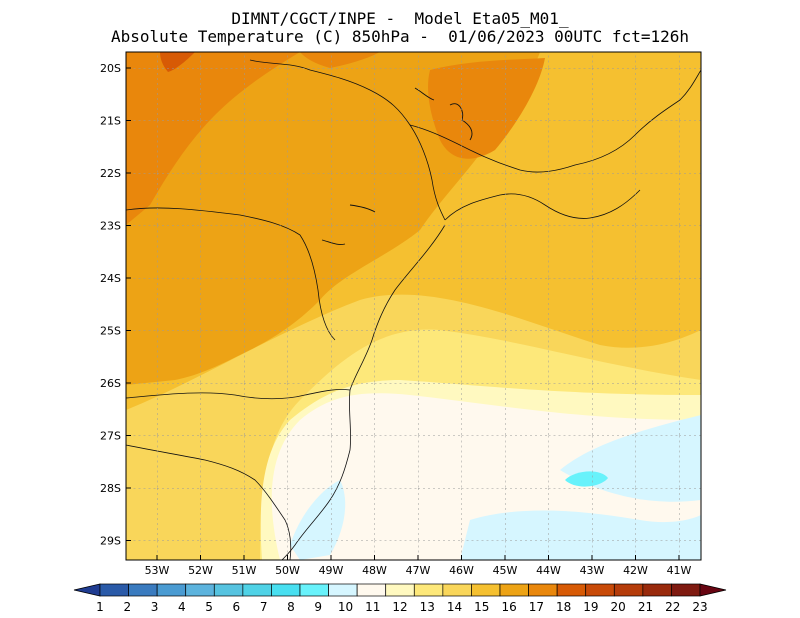  What do you see at coordinates (100, 607) in the screenshot?
I see `colorbar-label: 1` at bounding box center [100, 607].